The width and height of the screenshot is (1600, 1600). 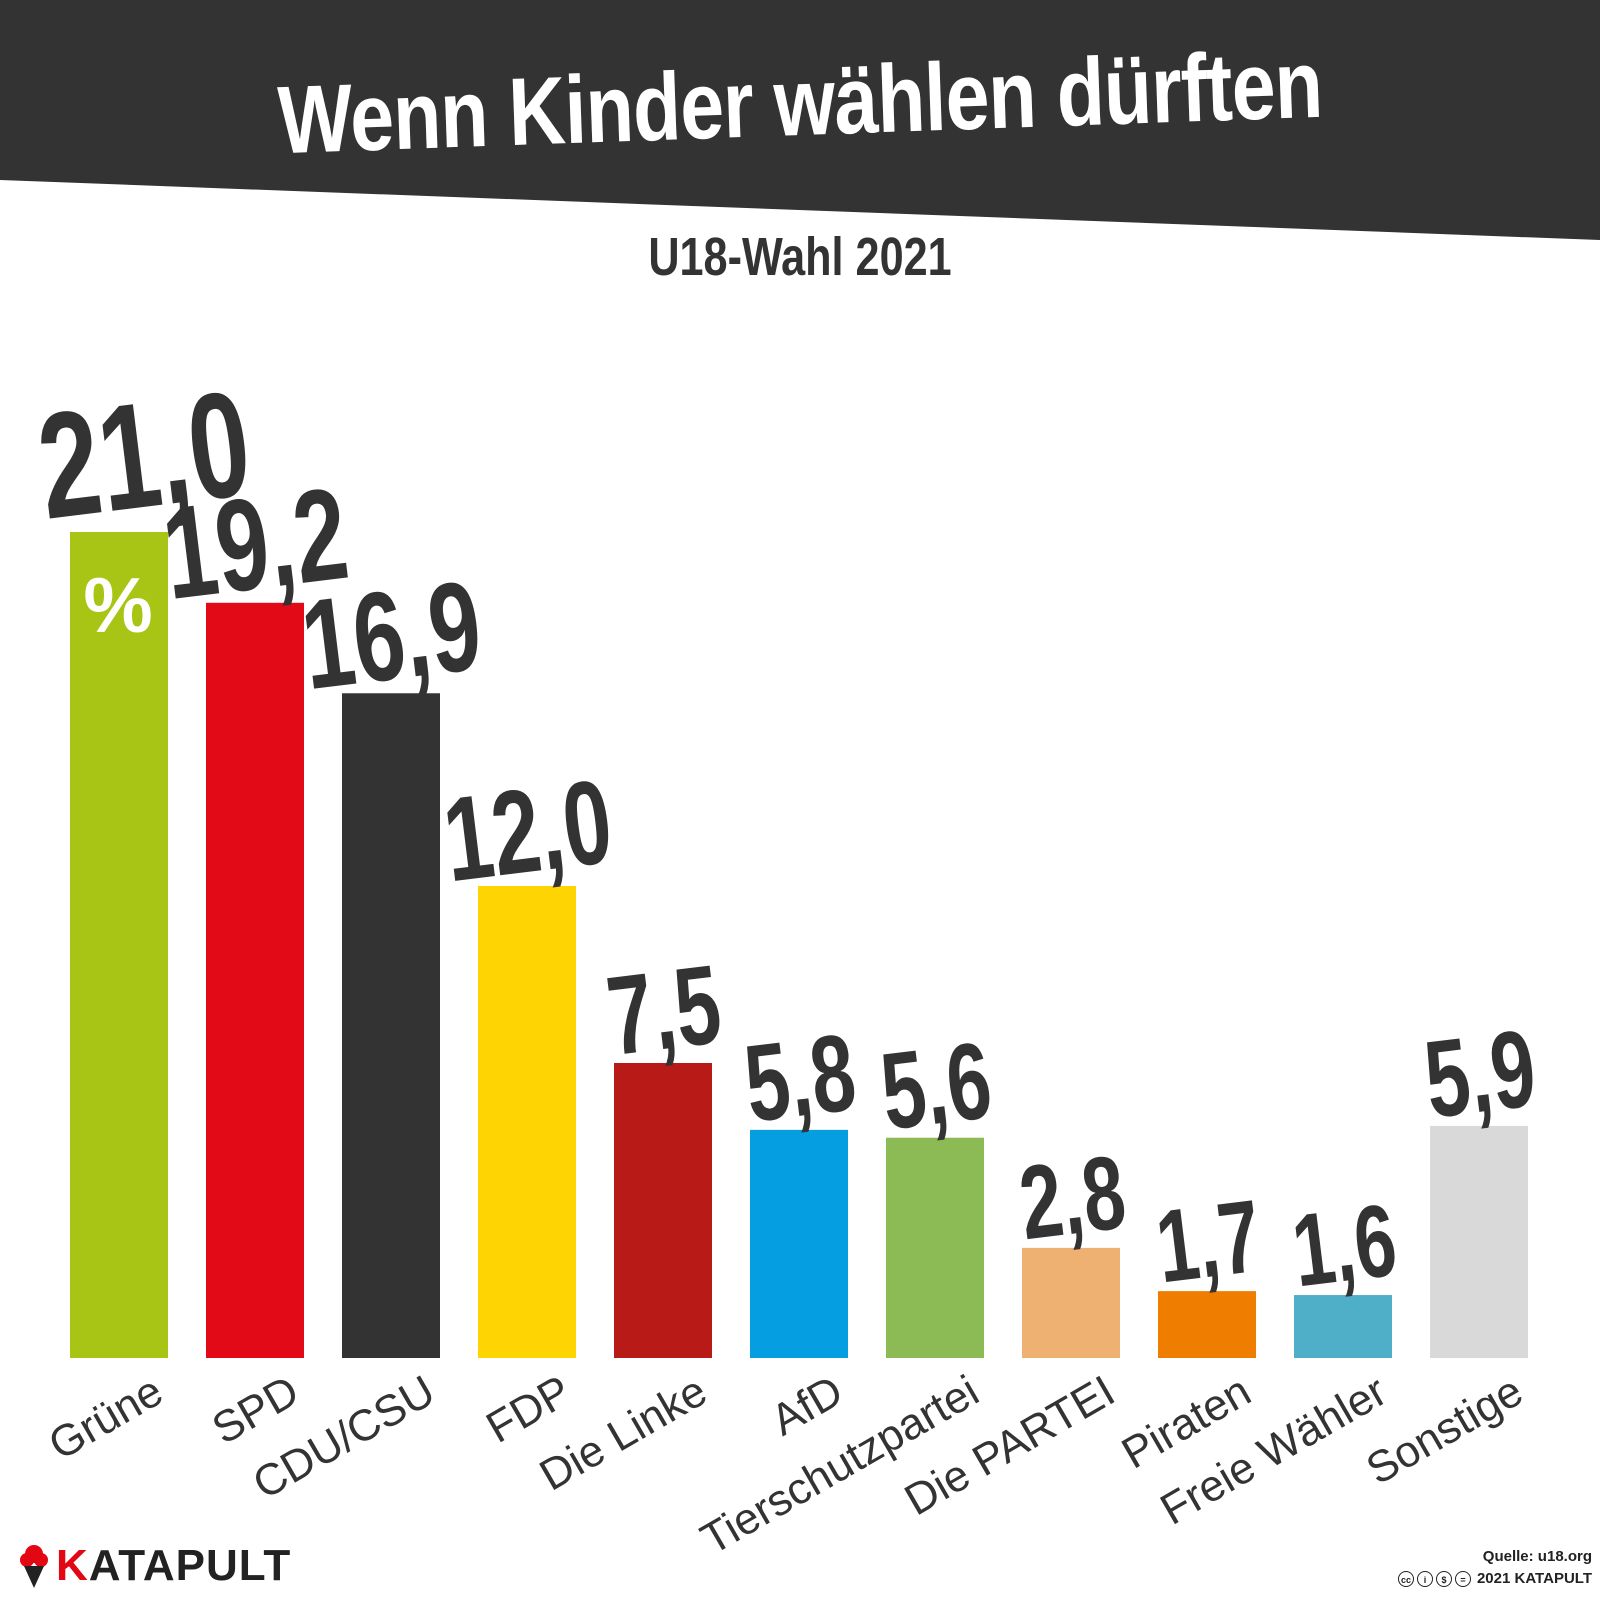 I want to click on license-icons: cc i $ =, so click(x=1434, y=1579).